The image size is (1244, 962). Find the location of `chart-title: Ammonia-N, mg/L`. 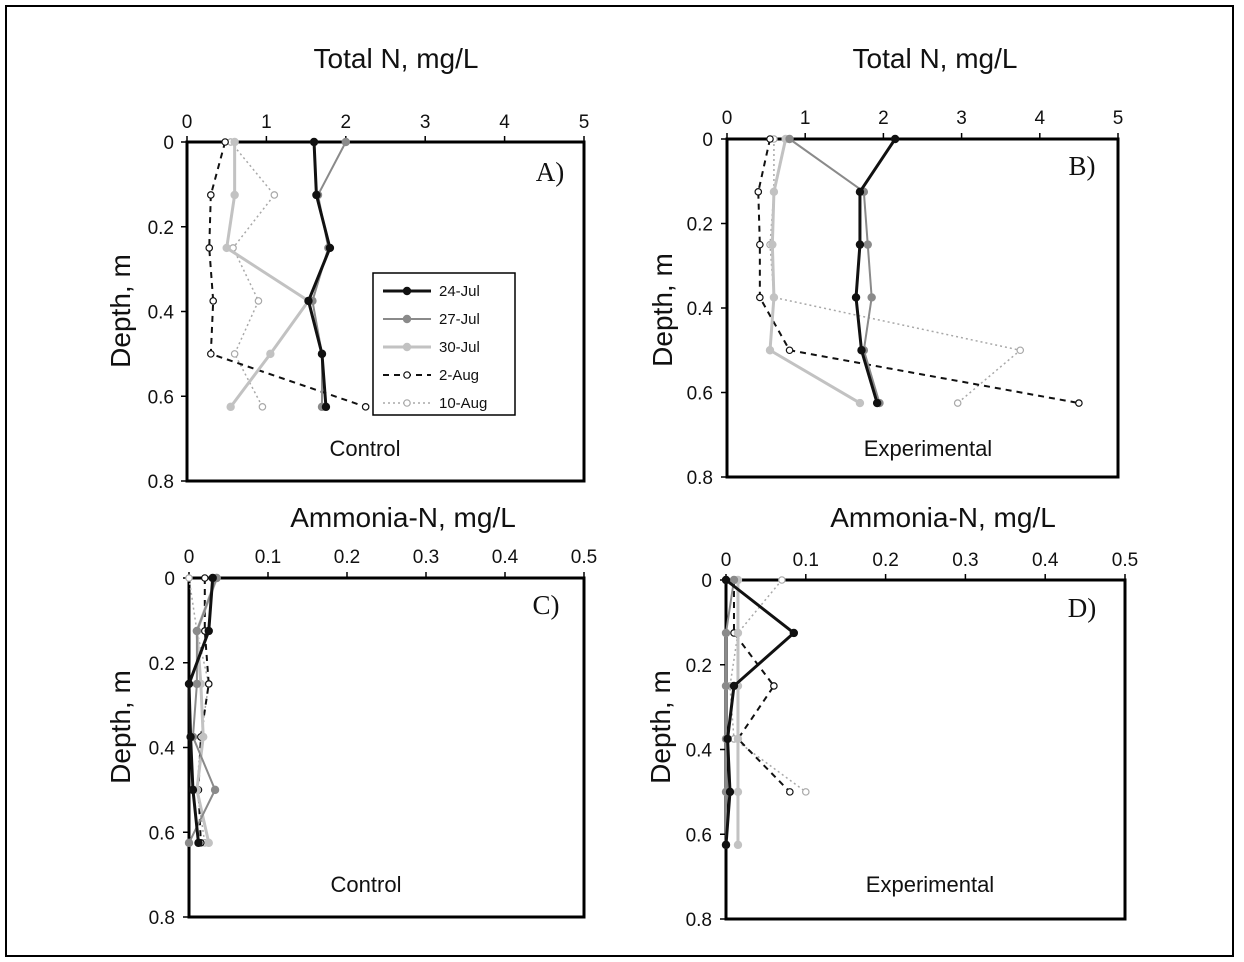

chart-title: Ammonia-N, mg/L is located at coordinates (403, 517).